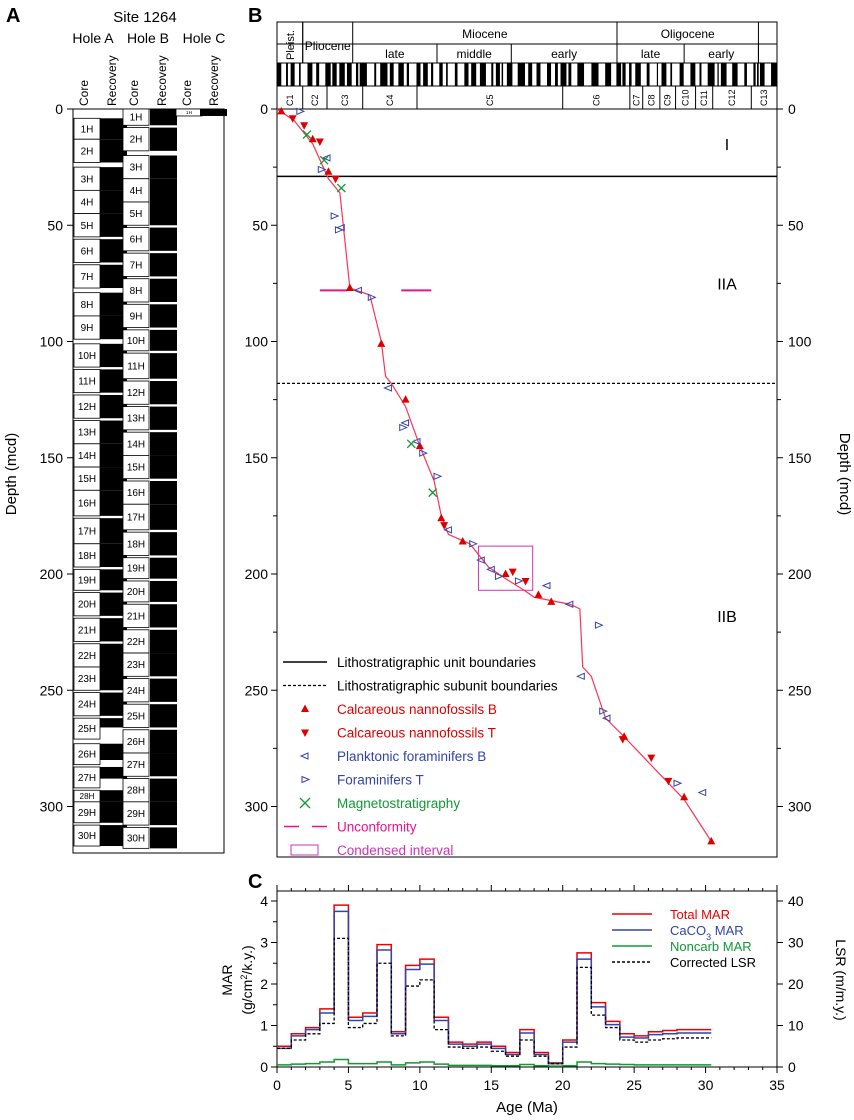 Image resolution: width=854 pixels, height=1120 pixels. What do you see at coordinates (136, 592) in the screenshot?
I see `core-label: 20H` at bounding box center [136, 592].